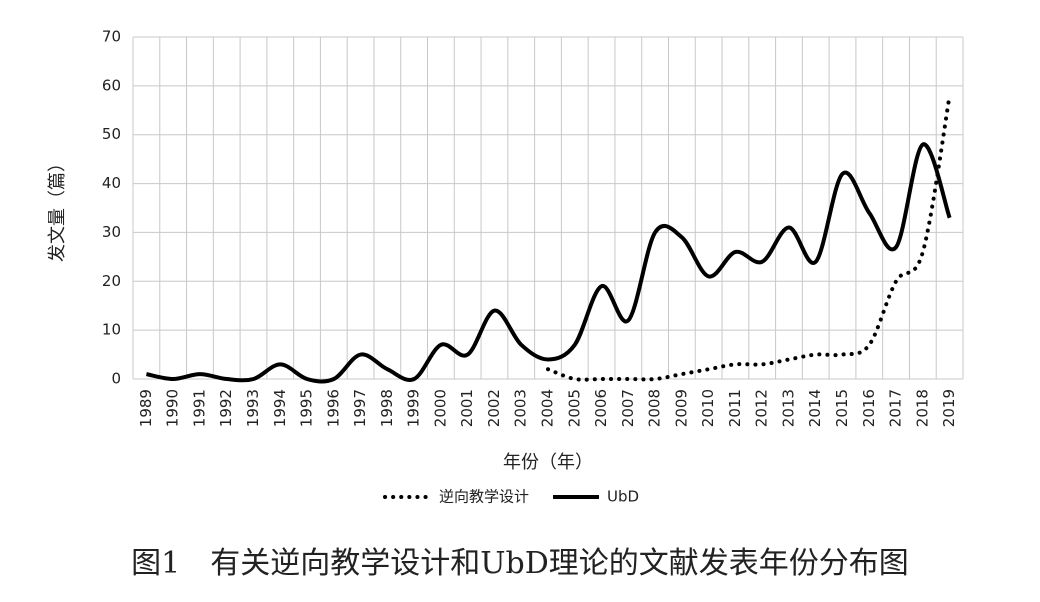 The width and height of the screenshot is (1040, 602). I want to click on x-axis-label: 年份（年）, so click(548, 462).